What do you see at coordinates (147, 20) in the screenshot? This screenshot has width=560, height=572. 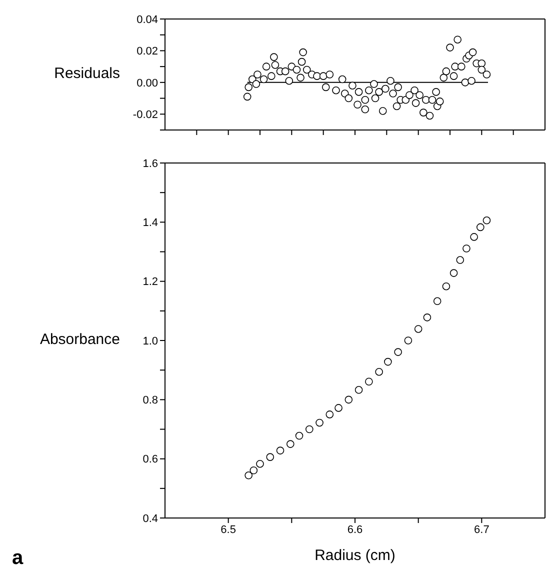 I see `y-tick-label: 0.04` at bounding box center [147, 20].